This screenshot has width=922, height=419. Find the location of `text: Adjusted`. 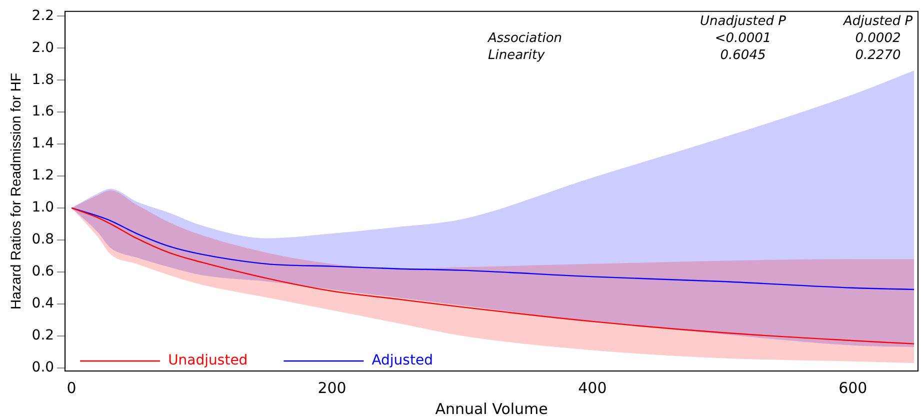

text: Adjusted is located at coordinates (402, 360).